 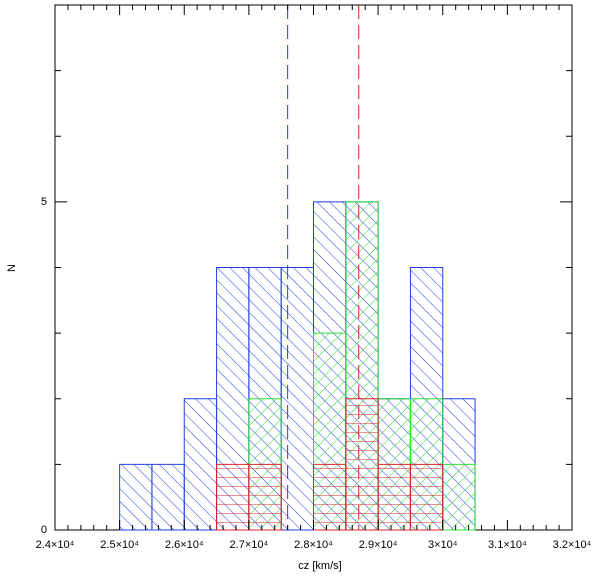 What do you see at coordinates (378, 545) in the screenshot?
I see `x-tick-label: 2.9×10⁴` at bounding box center [378, 545].